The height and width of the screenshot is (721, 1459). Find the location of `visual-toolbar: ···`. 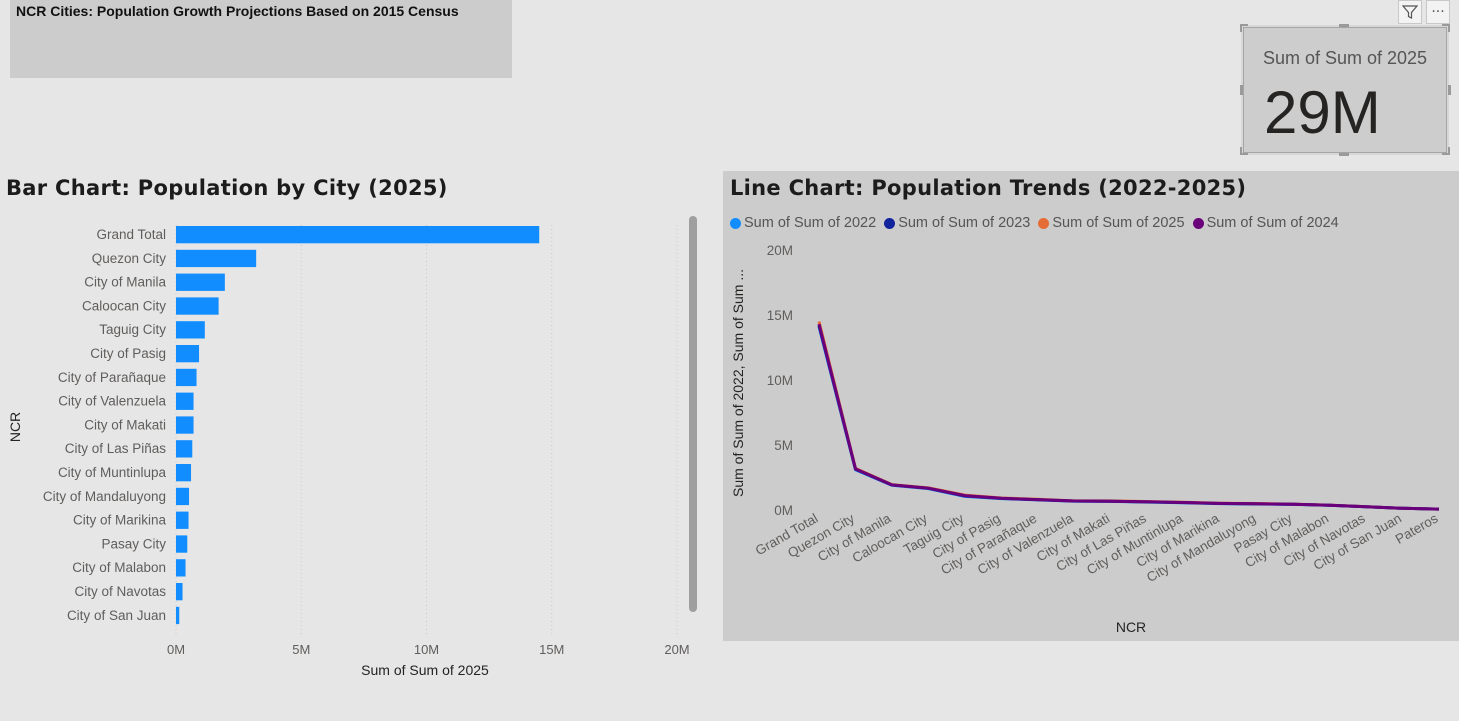

visual-toolbar: ··· is located at coordinates (1424, 12).